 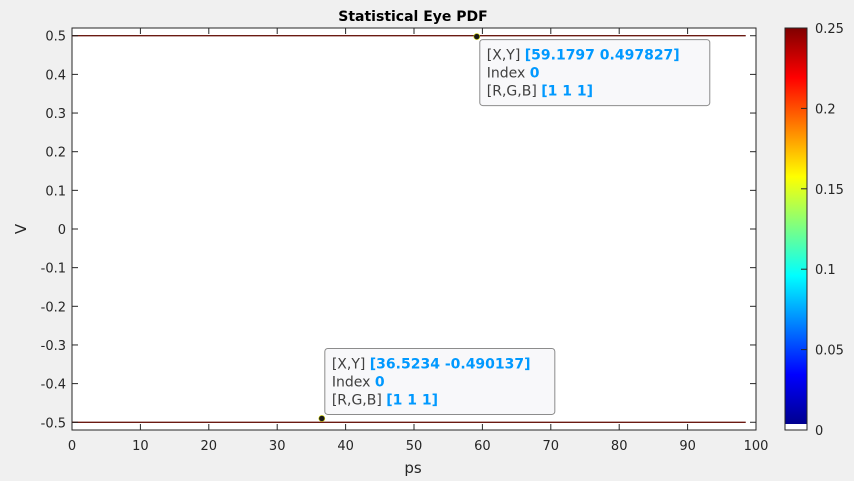 I want to click on y-tick-label: 0.3, so click(x=55, y=114).